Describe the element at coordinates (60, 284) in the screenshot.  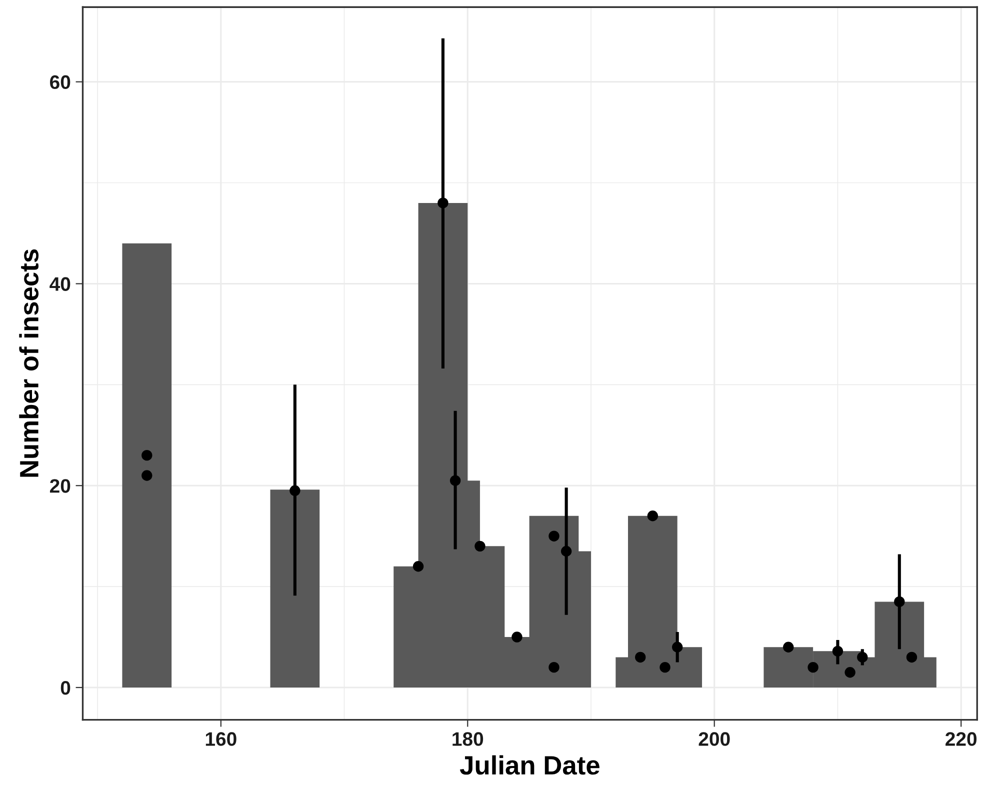
I see `y-tick-label: 40` at that location.